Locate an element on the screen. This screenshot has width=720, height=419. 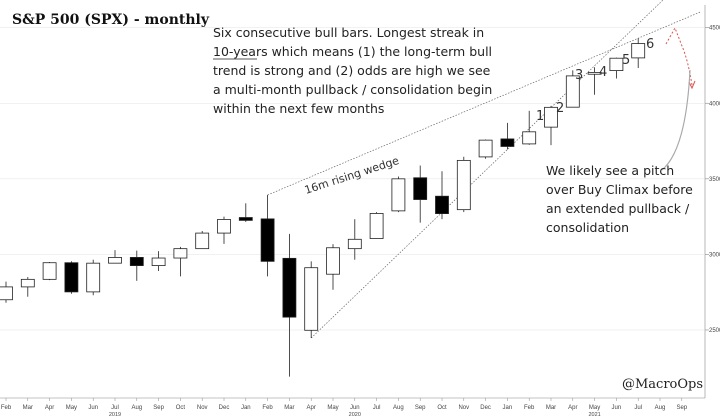
side-annotation-line-4: consolidation is located at coordinates (587, 227).